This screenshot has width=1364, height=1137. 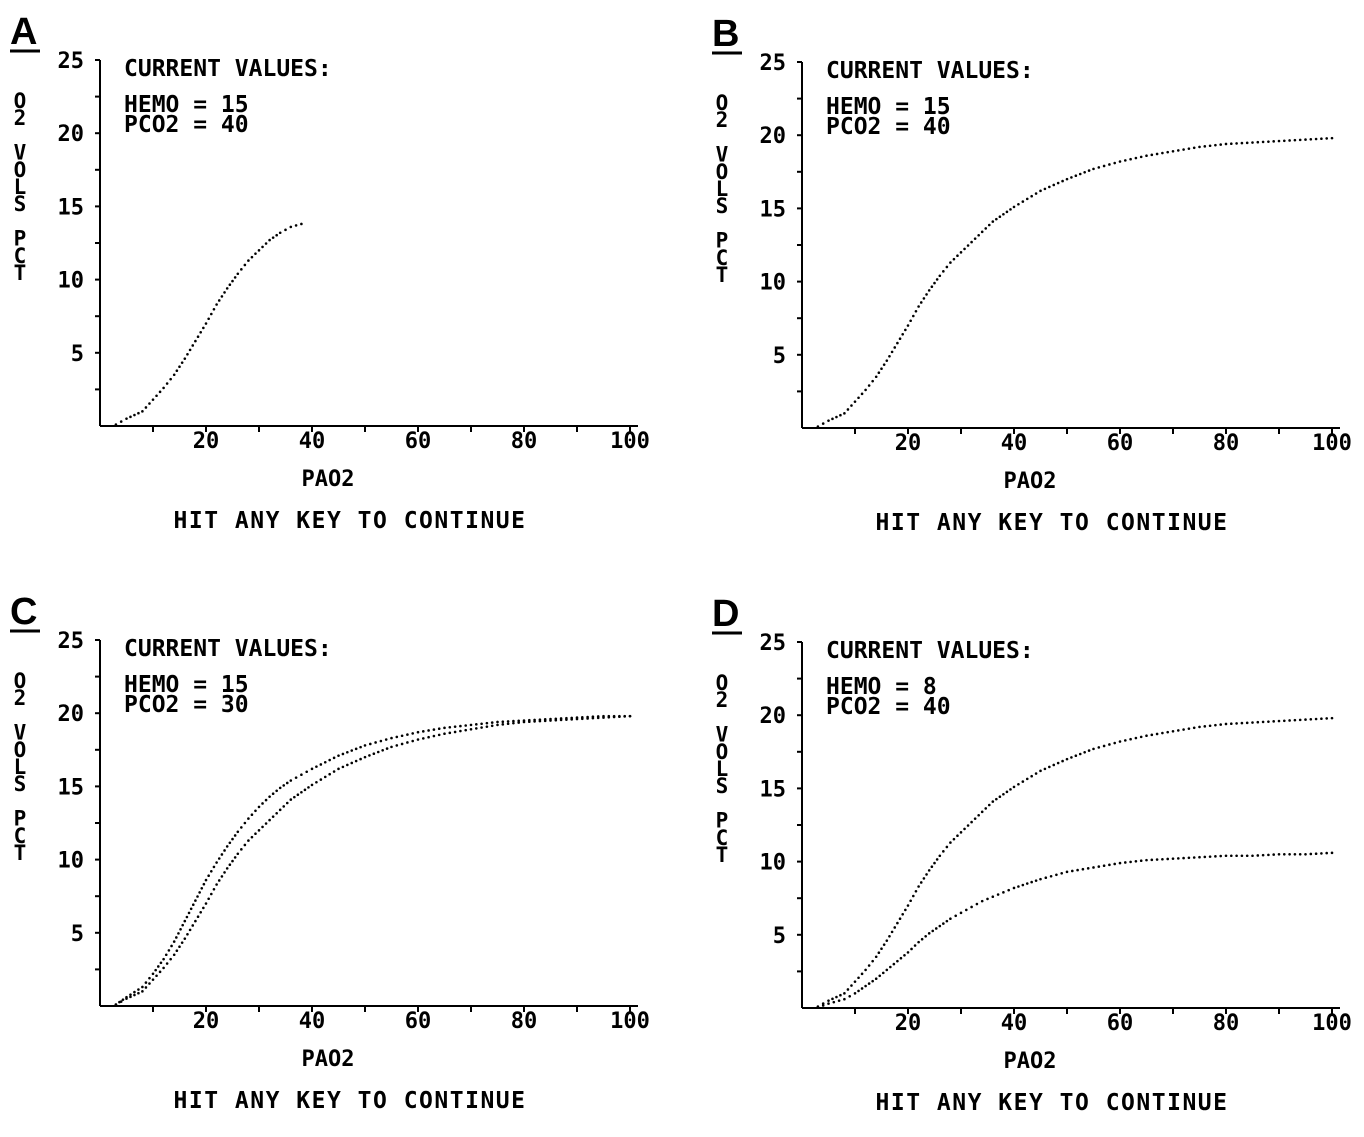 What do you see at coordinates (1120, 443) in the screenshot?
I see `x-tick-label: 60` at bounding box center [1120, 443].